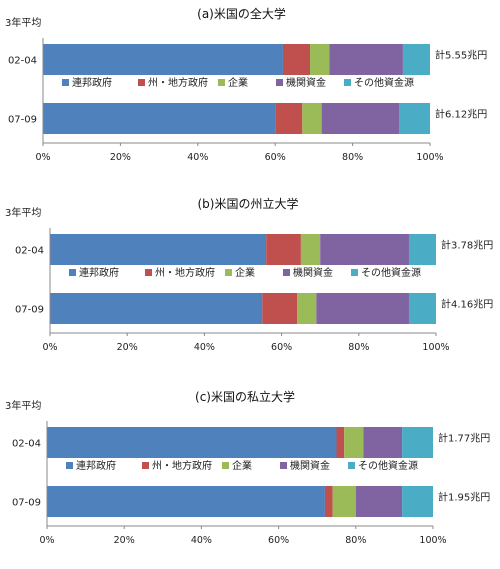  Describe the element at coordinates (464, 497) in the screenshot. I see `total-label: 計1.95兆円` at that location.